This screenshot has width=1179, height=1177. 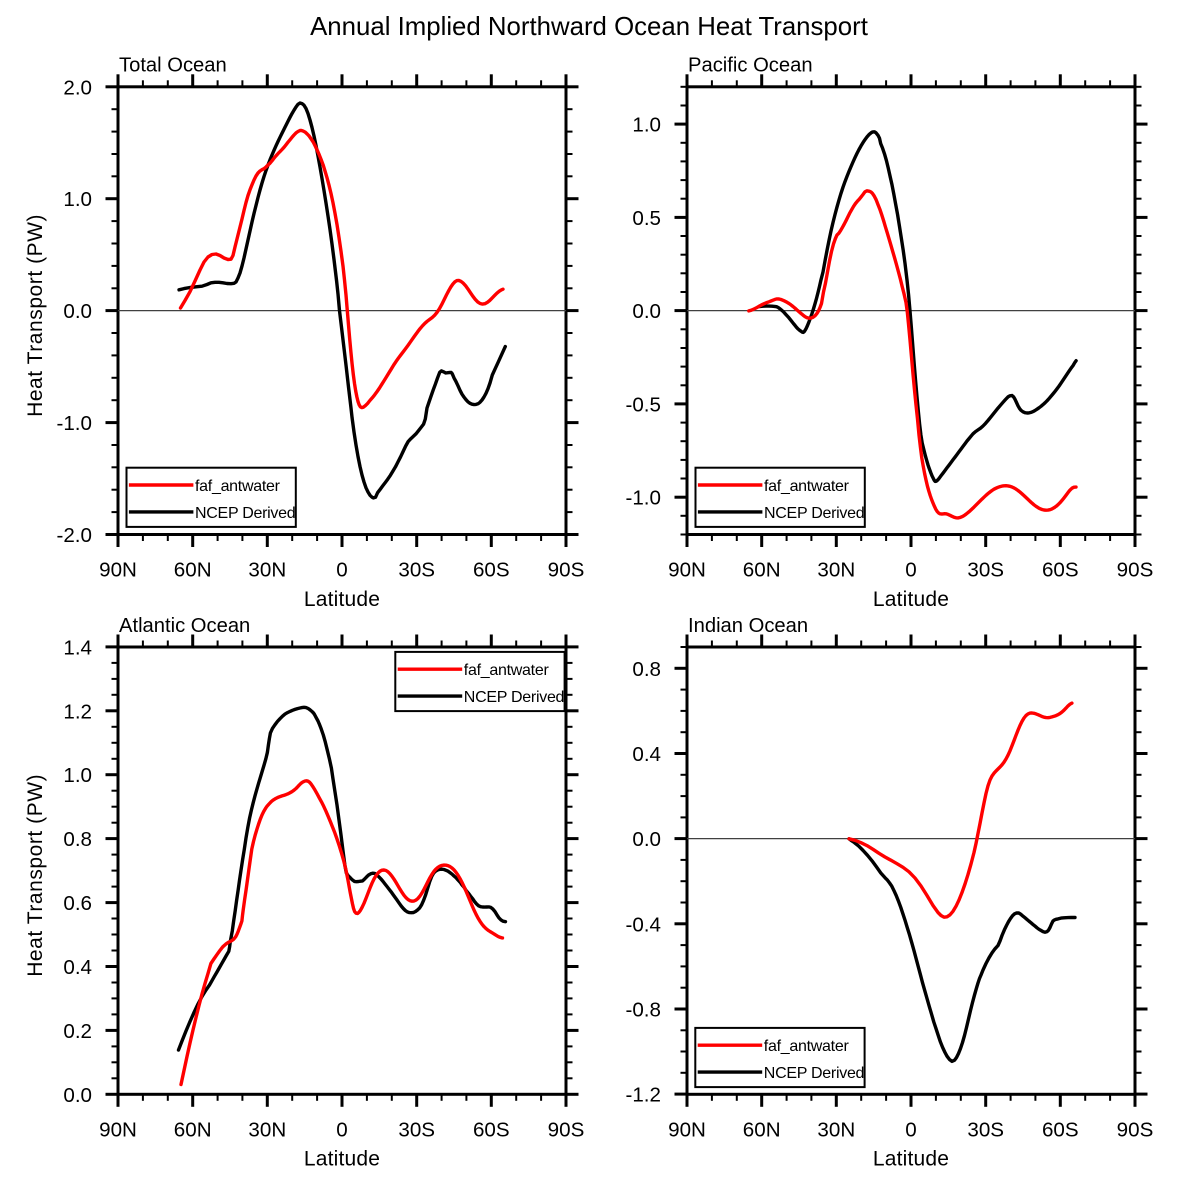 I want to click on svg-text: Pacific Ocean, so click(x=750, y=66).